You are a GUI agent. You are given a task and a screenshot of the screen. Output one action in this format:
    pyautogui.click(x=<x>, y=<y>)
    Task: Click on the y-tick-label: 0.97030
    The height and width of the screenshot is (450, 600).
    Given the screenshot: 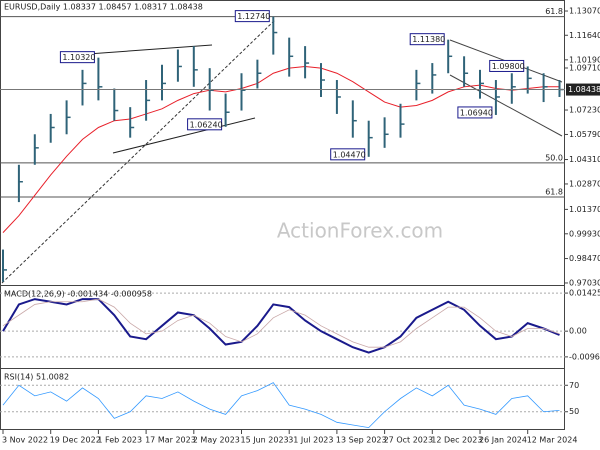 What is the action you would take?
    pyautogui.click(x=584, y=282)
    